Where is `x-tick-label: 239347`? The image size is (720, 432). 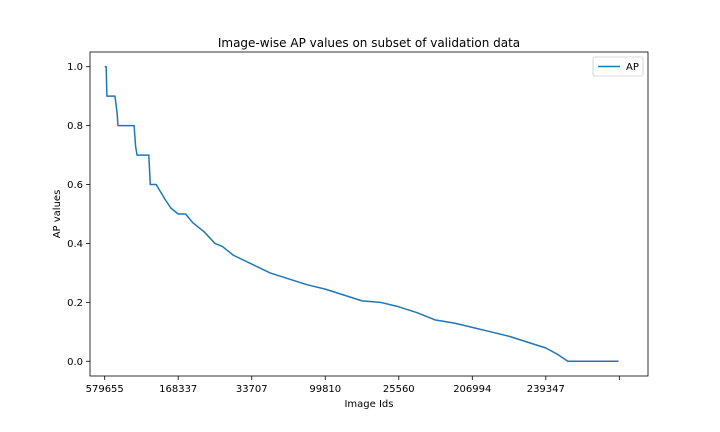 x-tick-label: 239347 is located at coordinates (546, 389).